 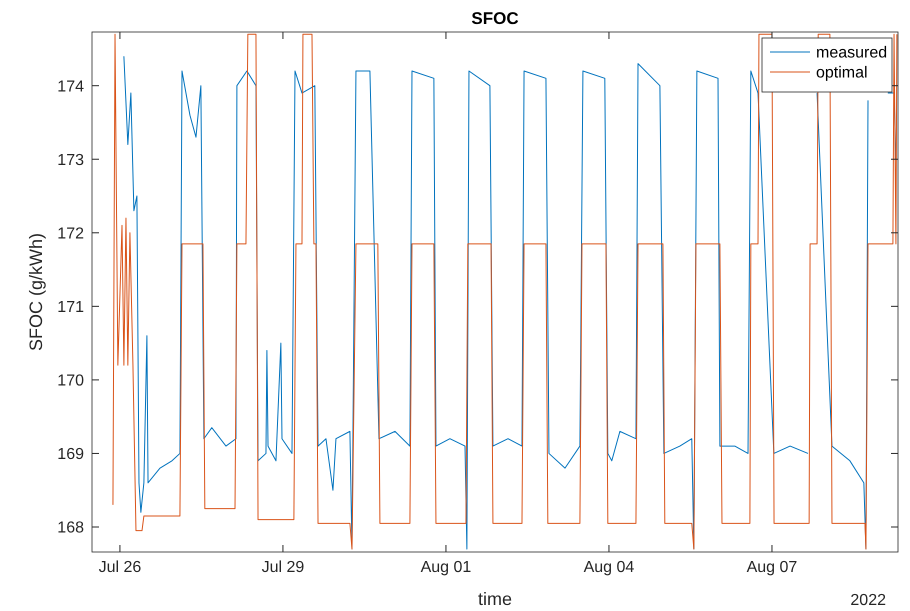 What do you see at coordinates (36, 292) in the screenshot?
I see `y-axis-title: SFOC (g/kWh)` at bounding box center [36, 292].